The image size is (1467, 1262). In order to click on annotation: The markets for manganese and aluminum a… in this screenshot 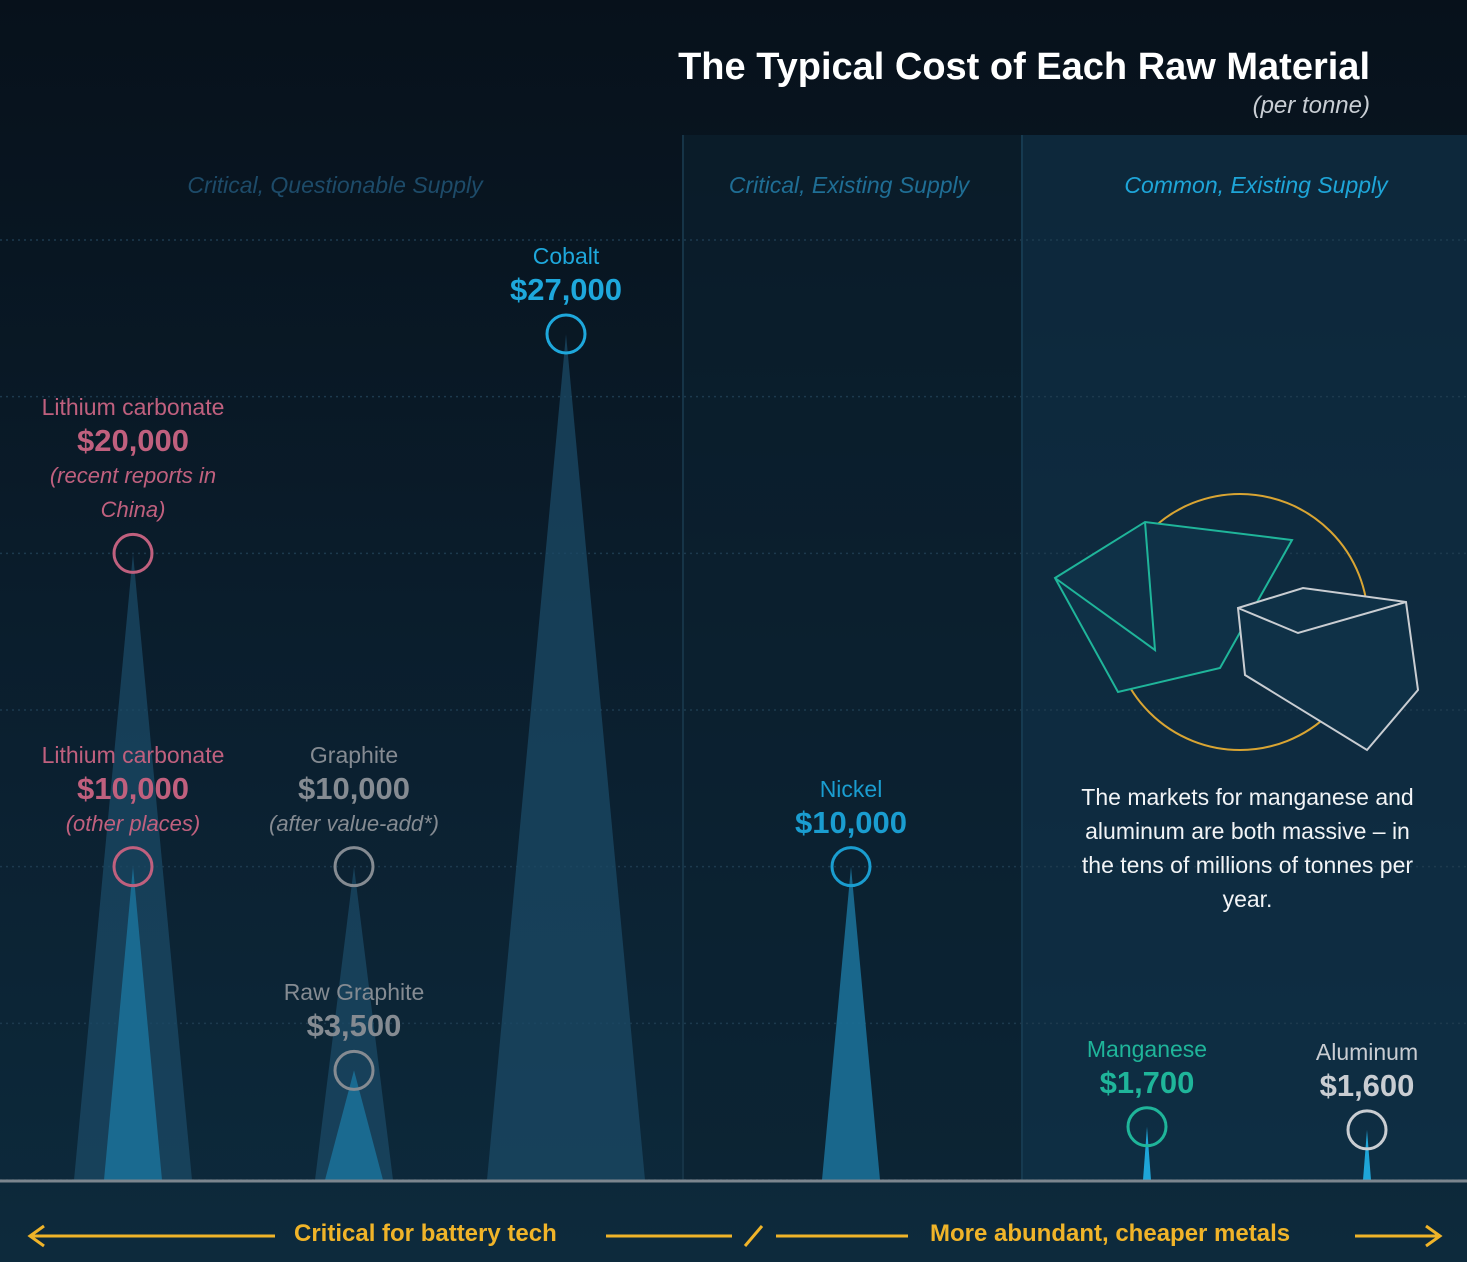, I will do `click(1247, 848)`.